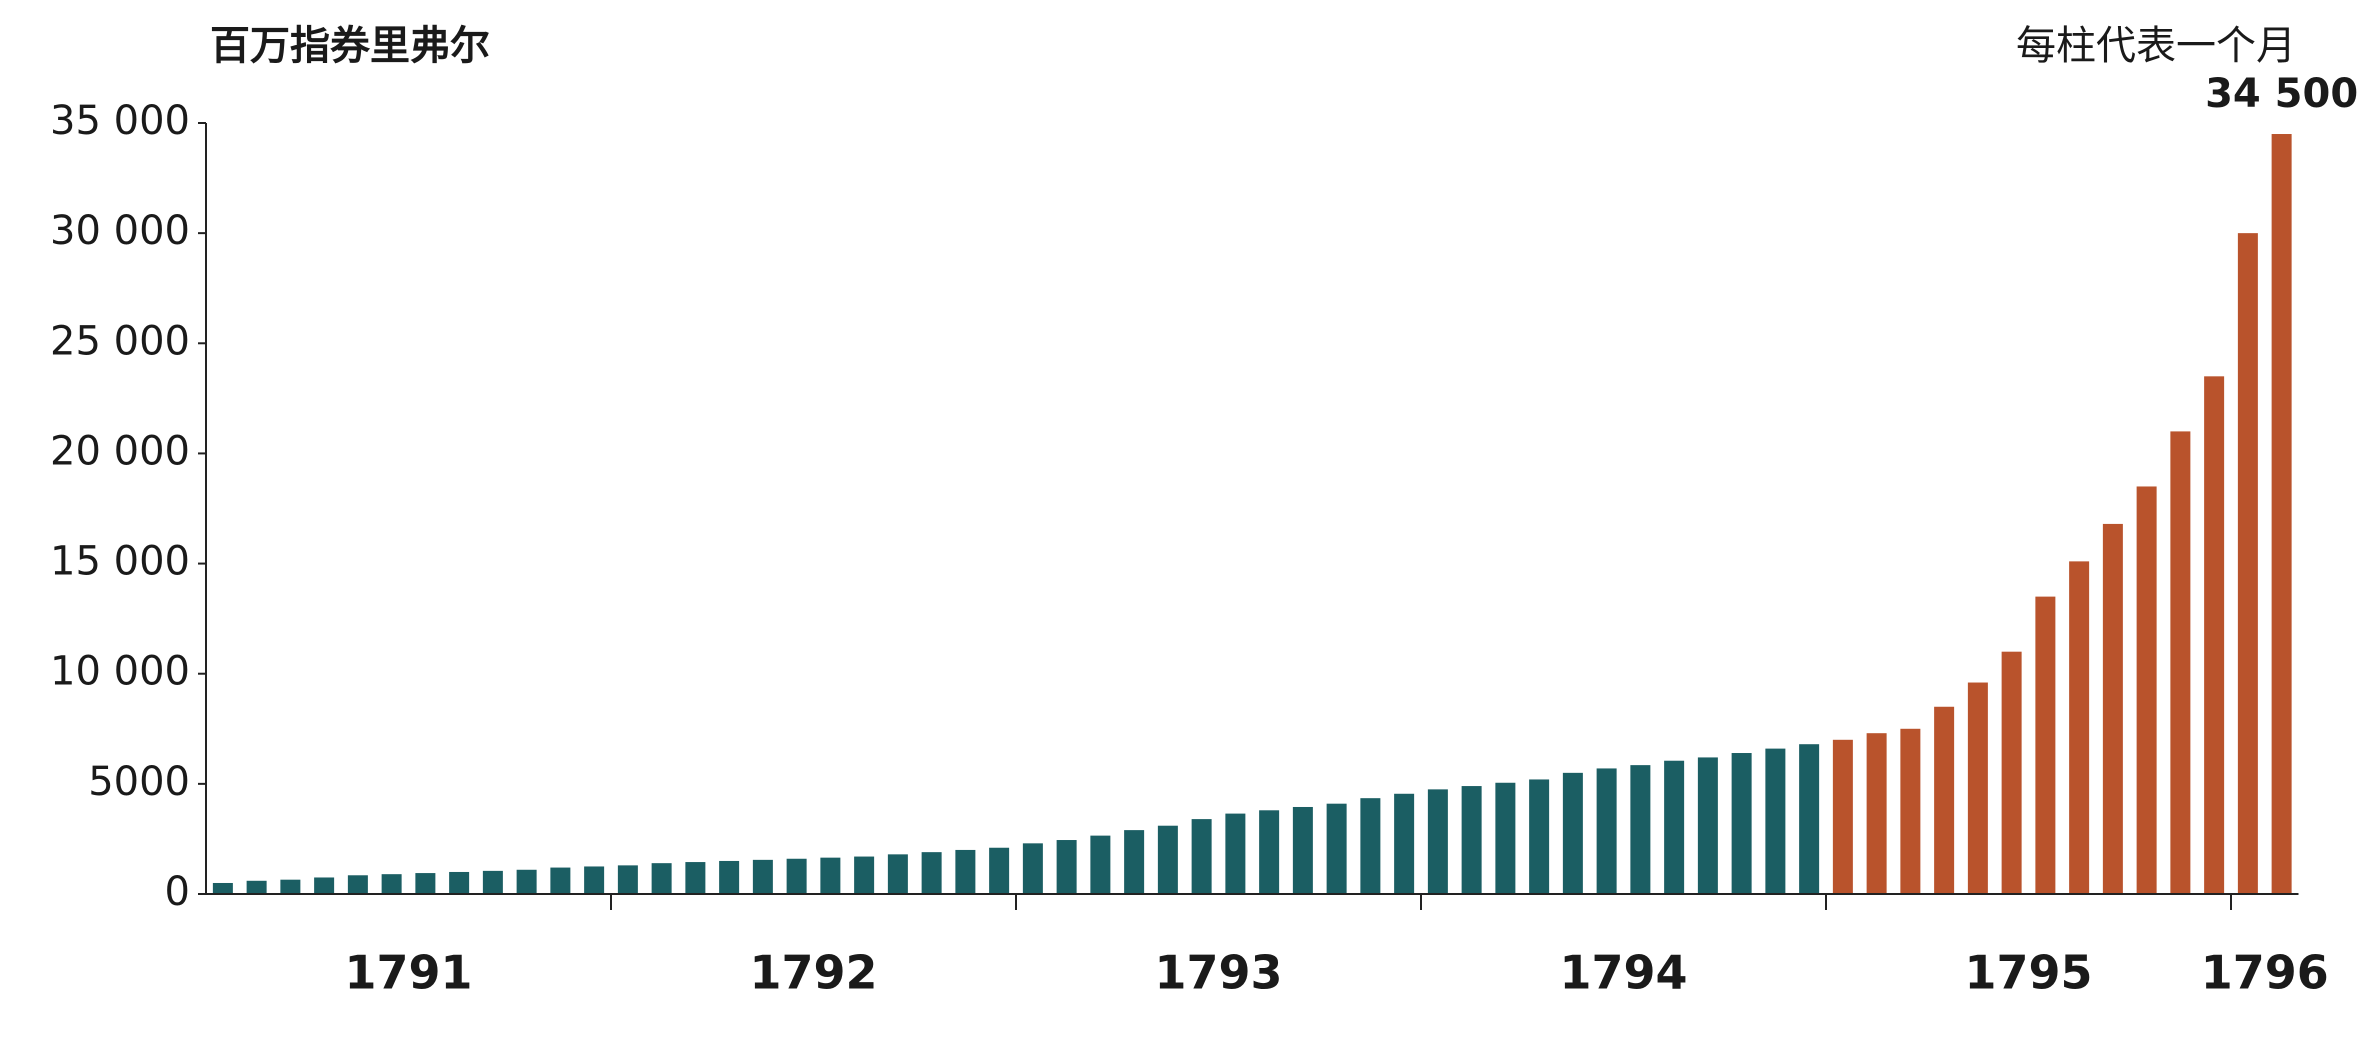 This screenshot has width=2360, height=1040. What do you see at coordinates (120, 672) in the screenshot?
I see `y-tick-label: 10 000` at bounding box center [120, 672].